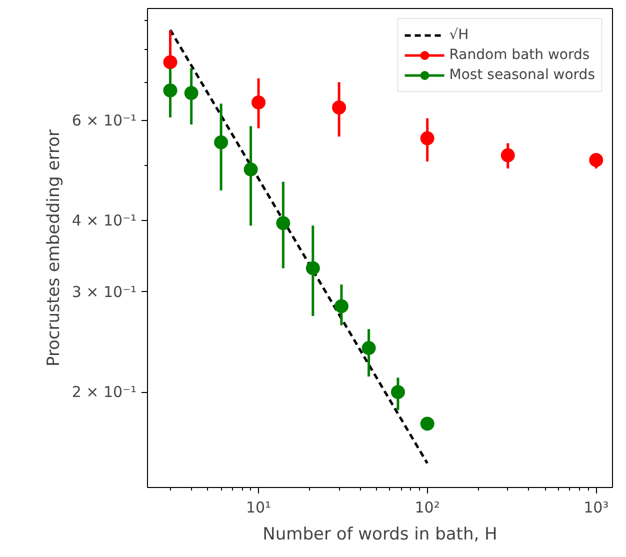  What do you see at coordinates (104, 392) in the screenshot?
I see `y-tick-label: 2 × 10⁻¹` at bounding box center [104, 392].